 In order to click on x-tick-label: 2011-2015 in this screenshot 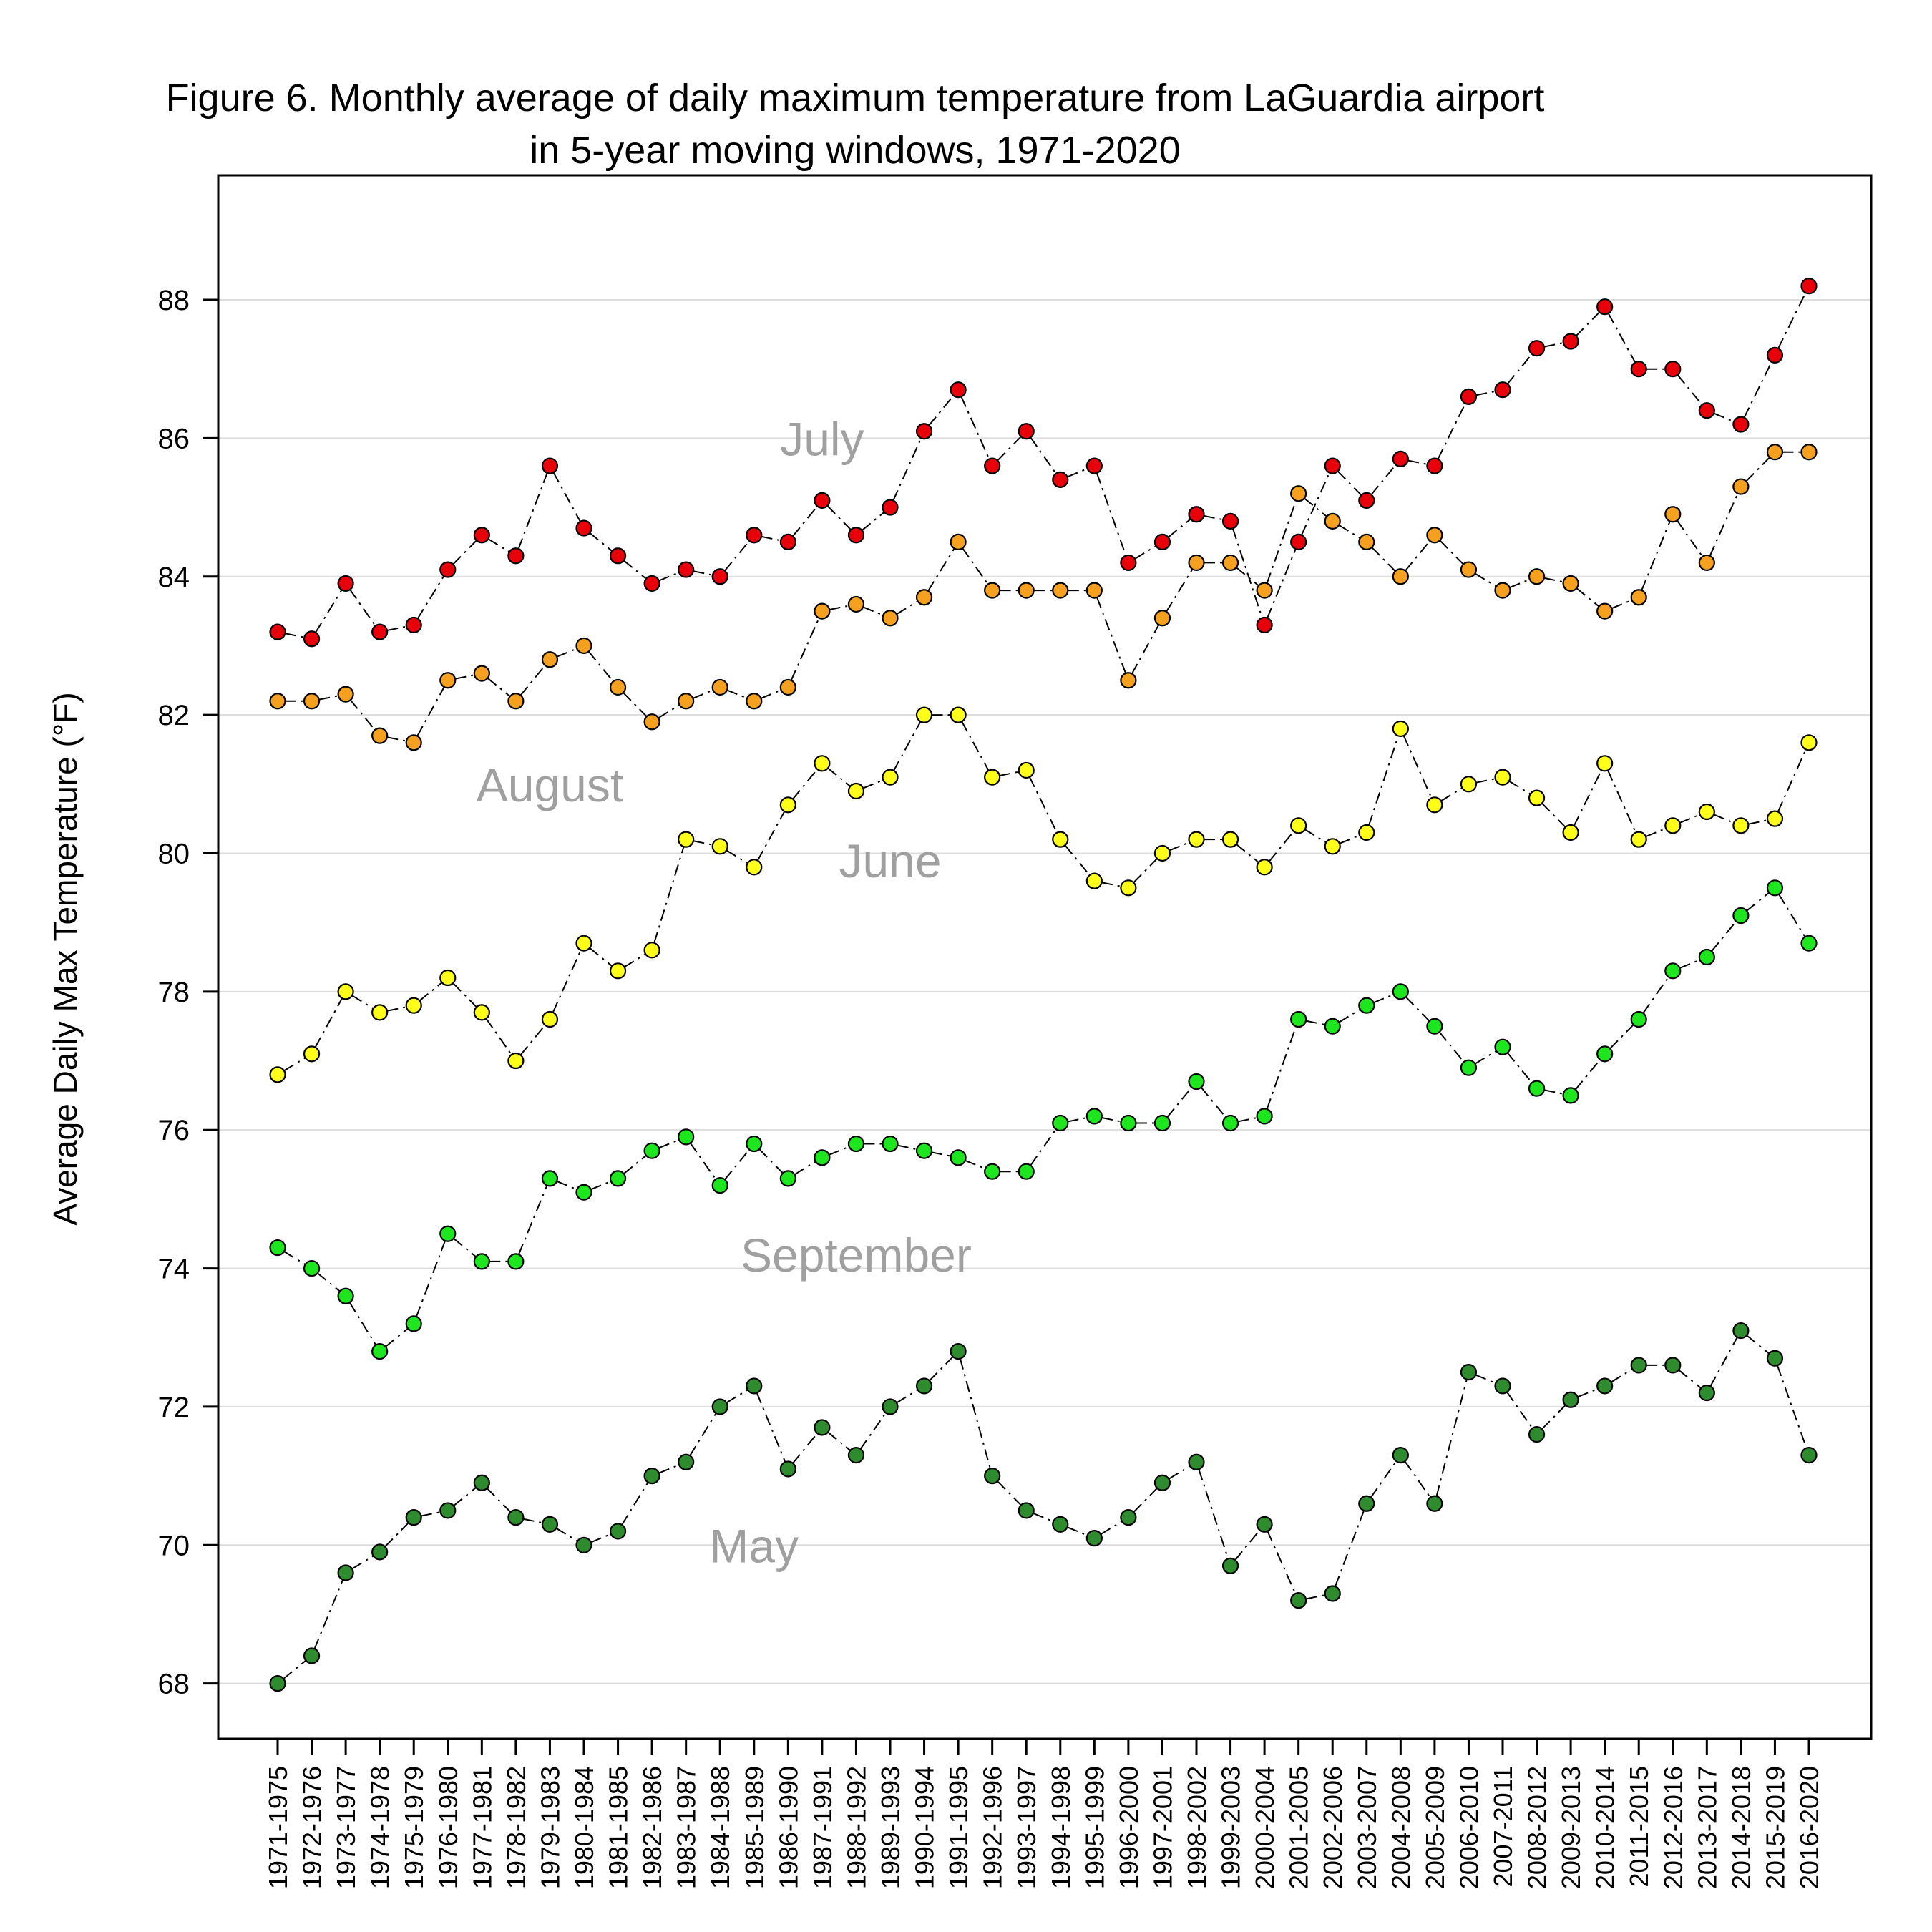, I will do `click(1639, 1827)`.